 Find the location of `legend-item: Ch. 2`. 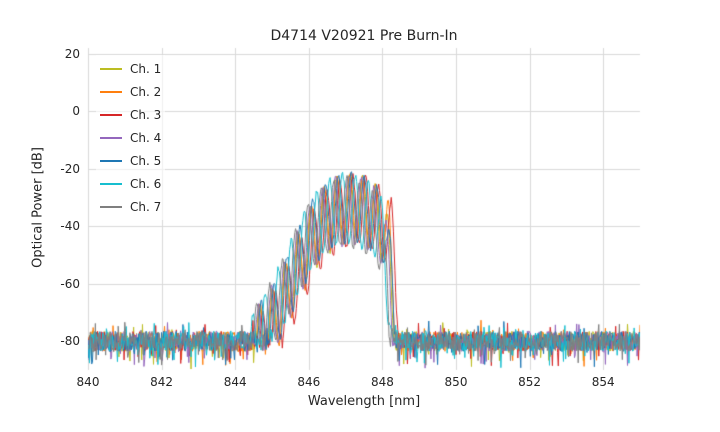

legend-item: Ch. 2 is located at coordinates (130, 91).